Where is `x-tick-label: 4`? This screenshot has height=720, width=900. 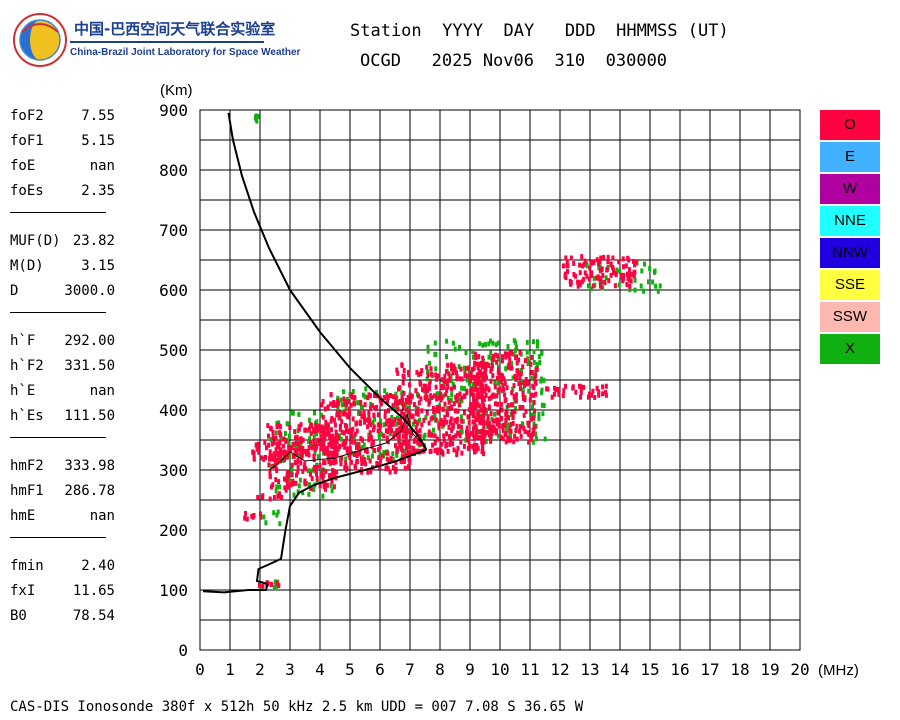
x-tick-label: 4 is located at coordinates (320, 669).